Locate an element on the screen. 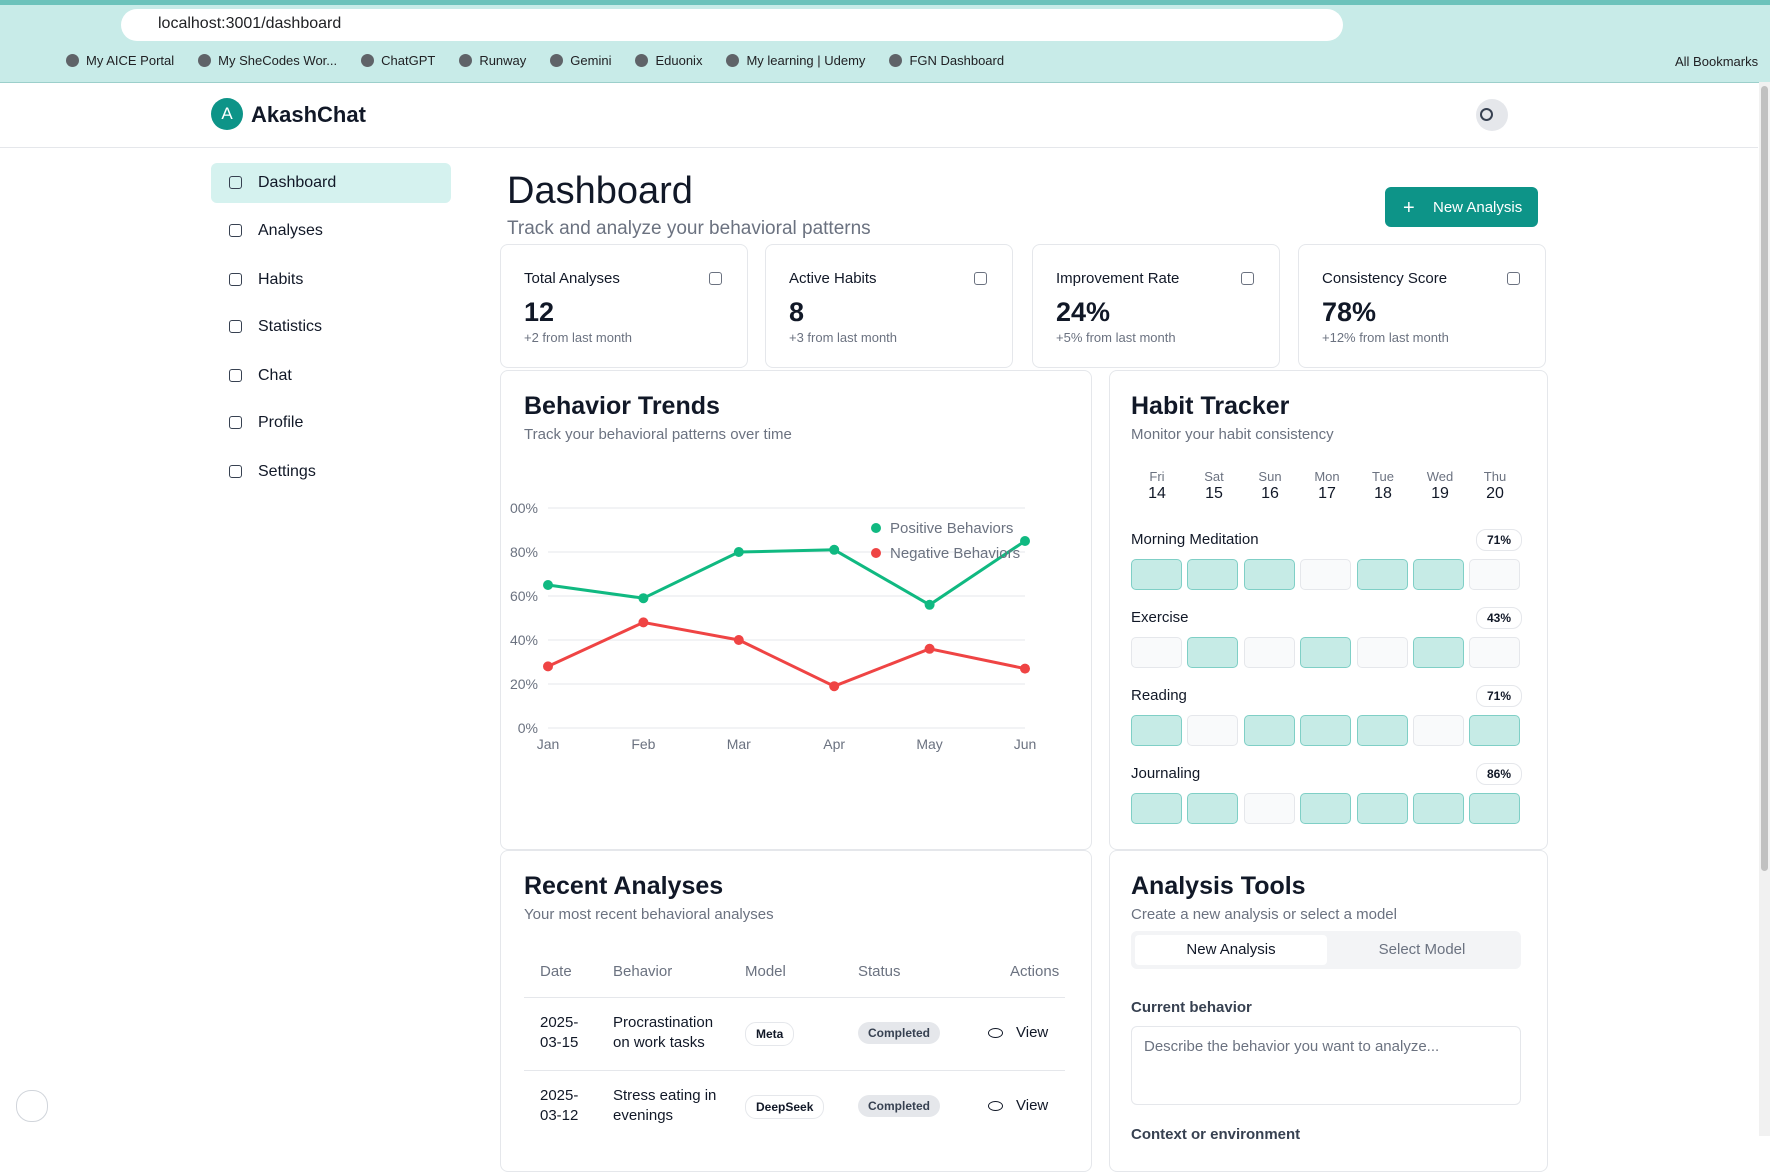  header-border is located at coordinates (794, 997).